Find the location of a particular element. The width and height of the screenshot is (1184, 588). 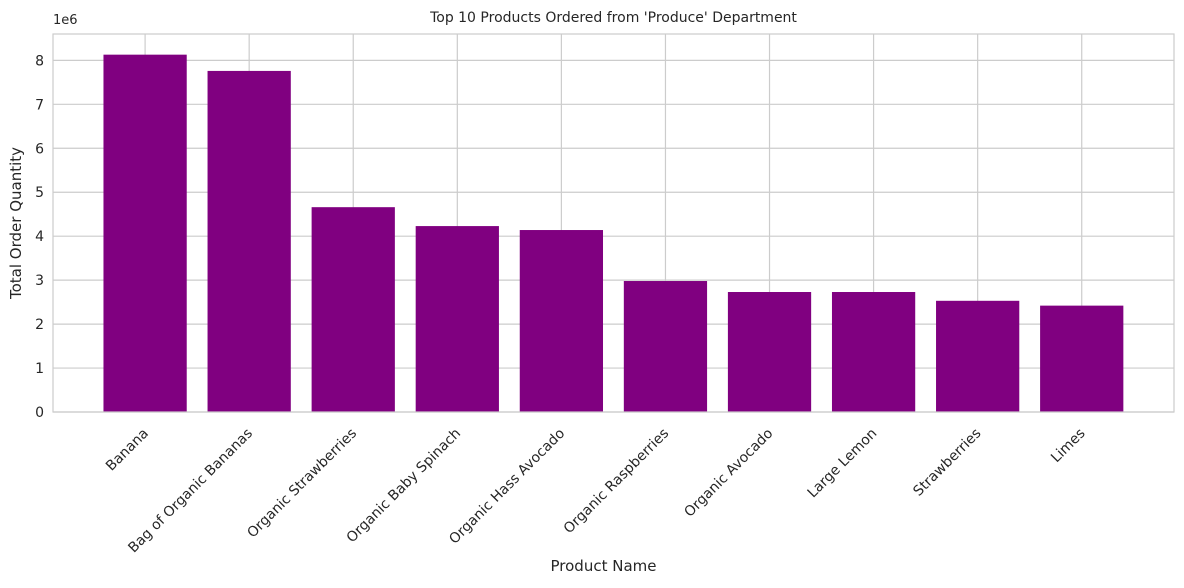

y-tick-label: 0 is located at coordinates (39, 413).